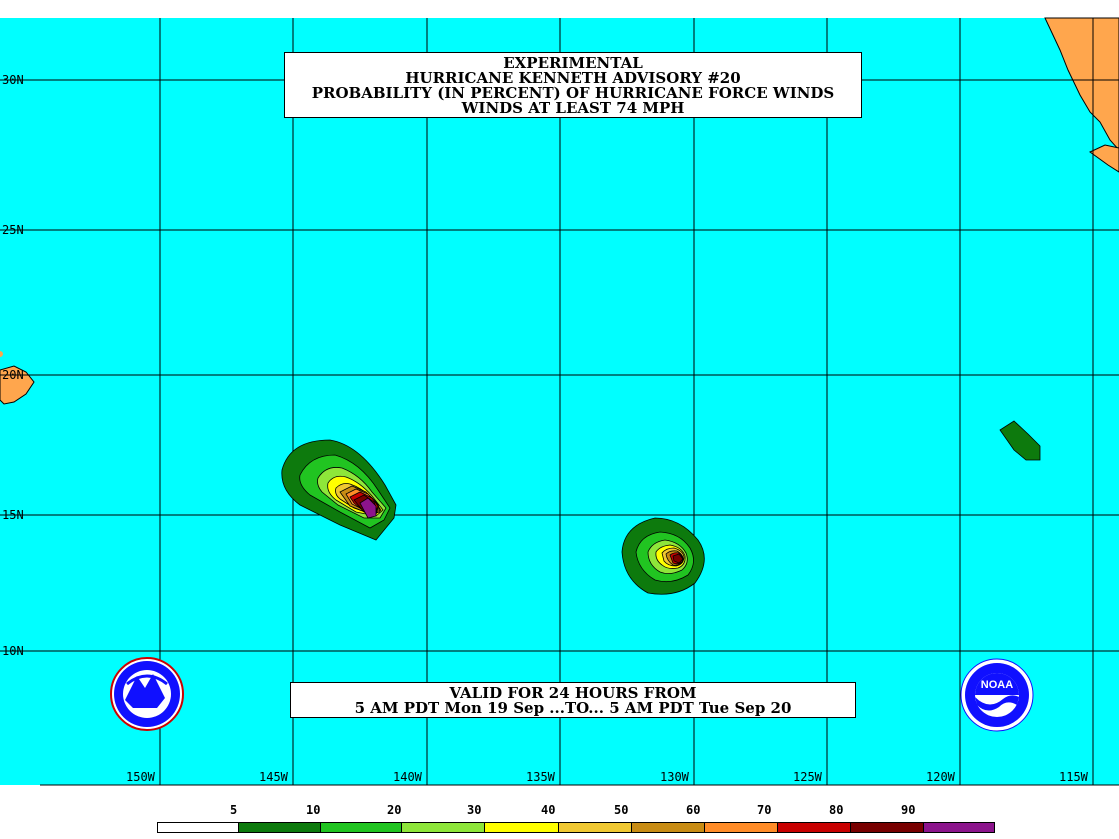 This screenshot has height=839, width=1119. I want to click on baja-california, so click(1081, 84).